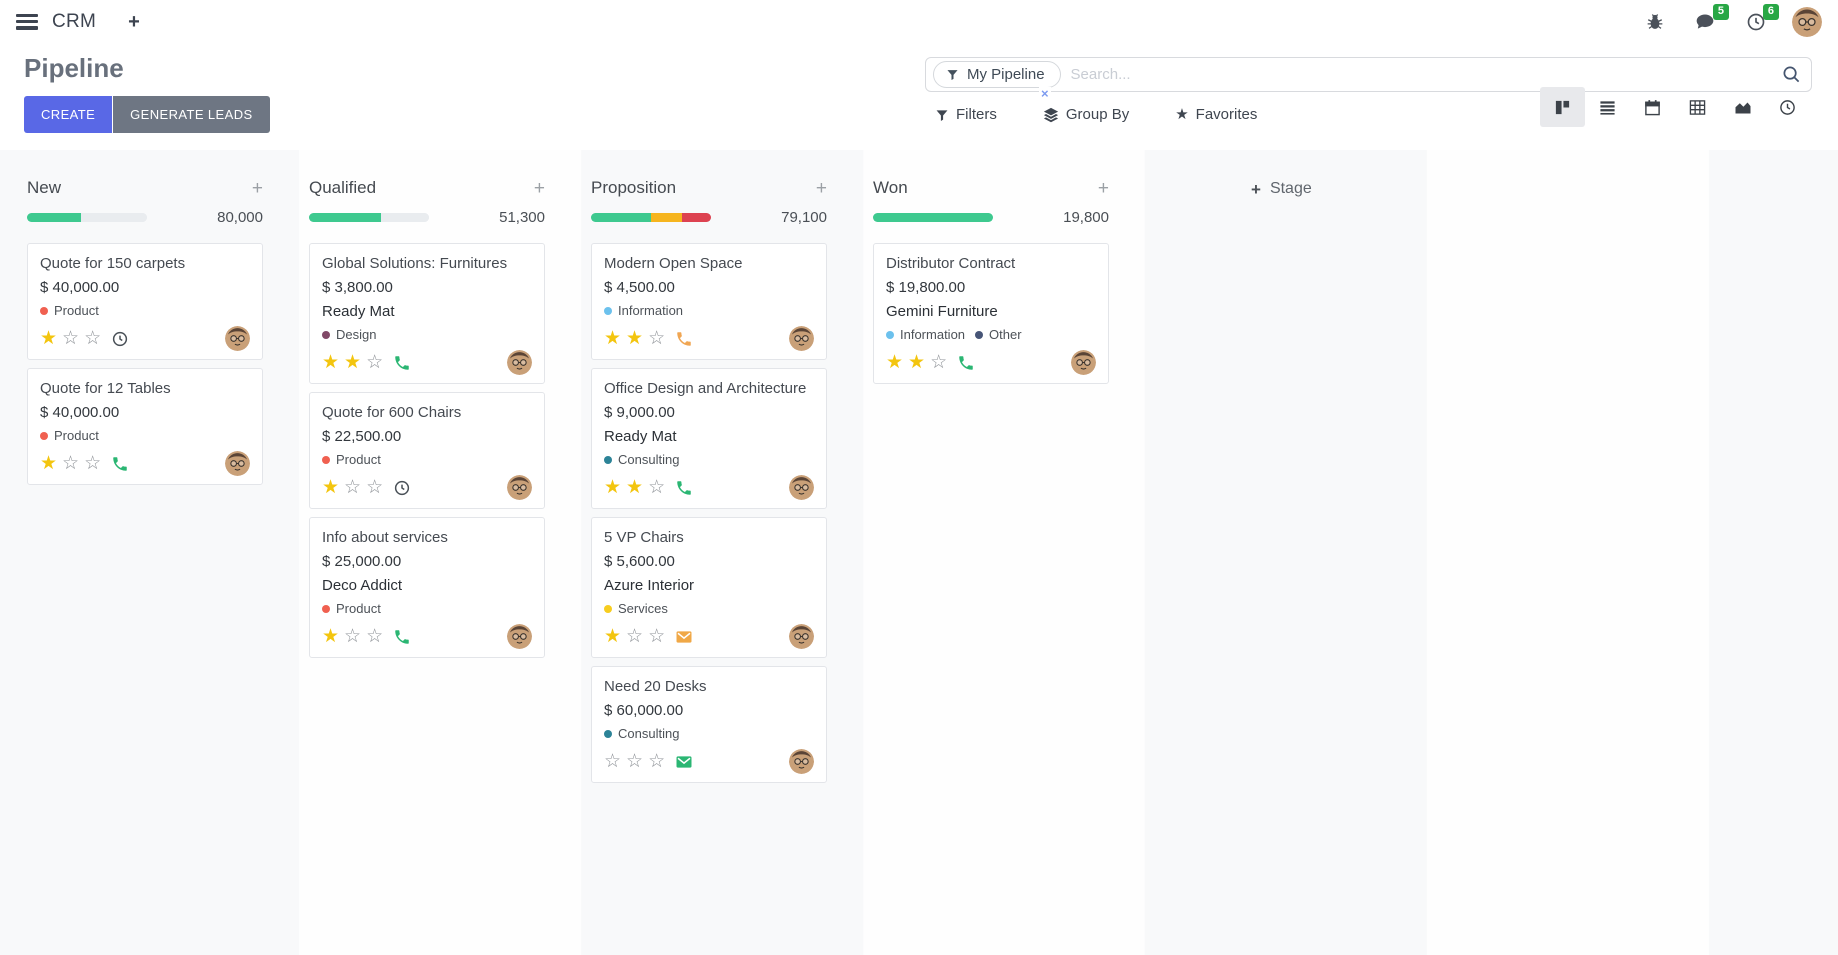 This screenshot has height=955, width=1838. What do you see at coordinates (343, 187) in the screenshot?
I see `stage-name: Qualified` at bounding box center [343, 187].